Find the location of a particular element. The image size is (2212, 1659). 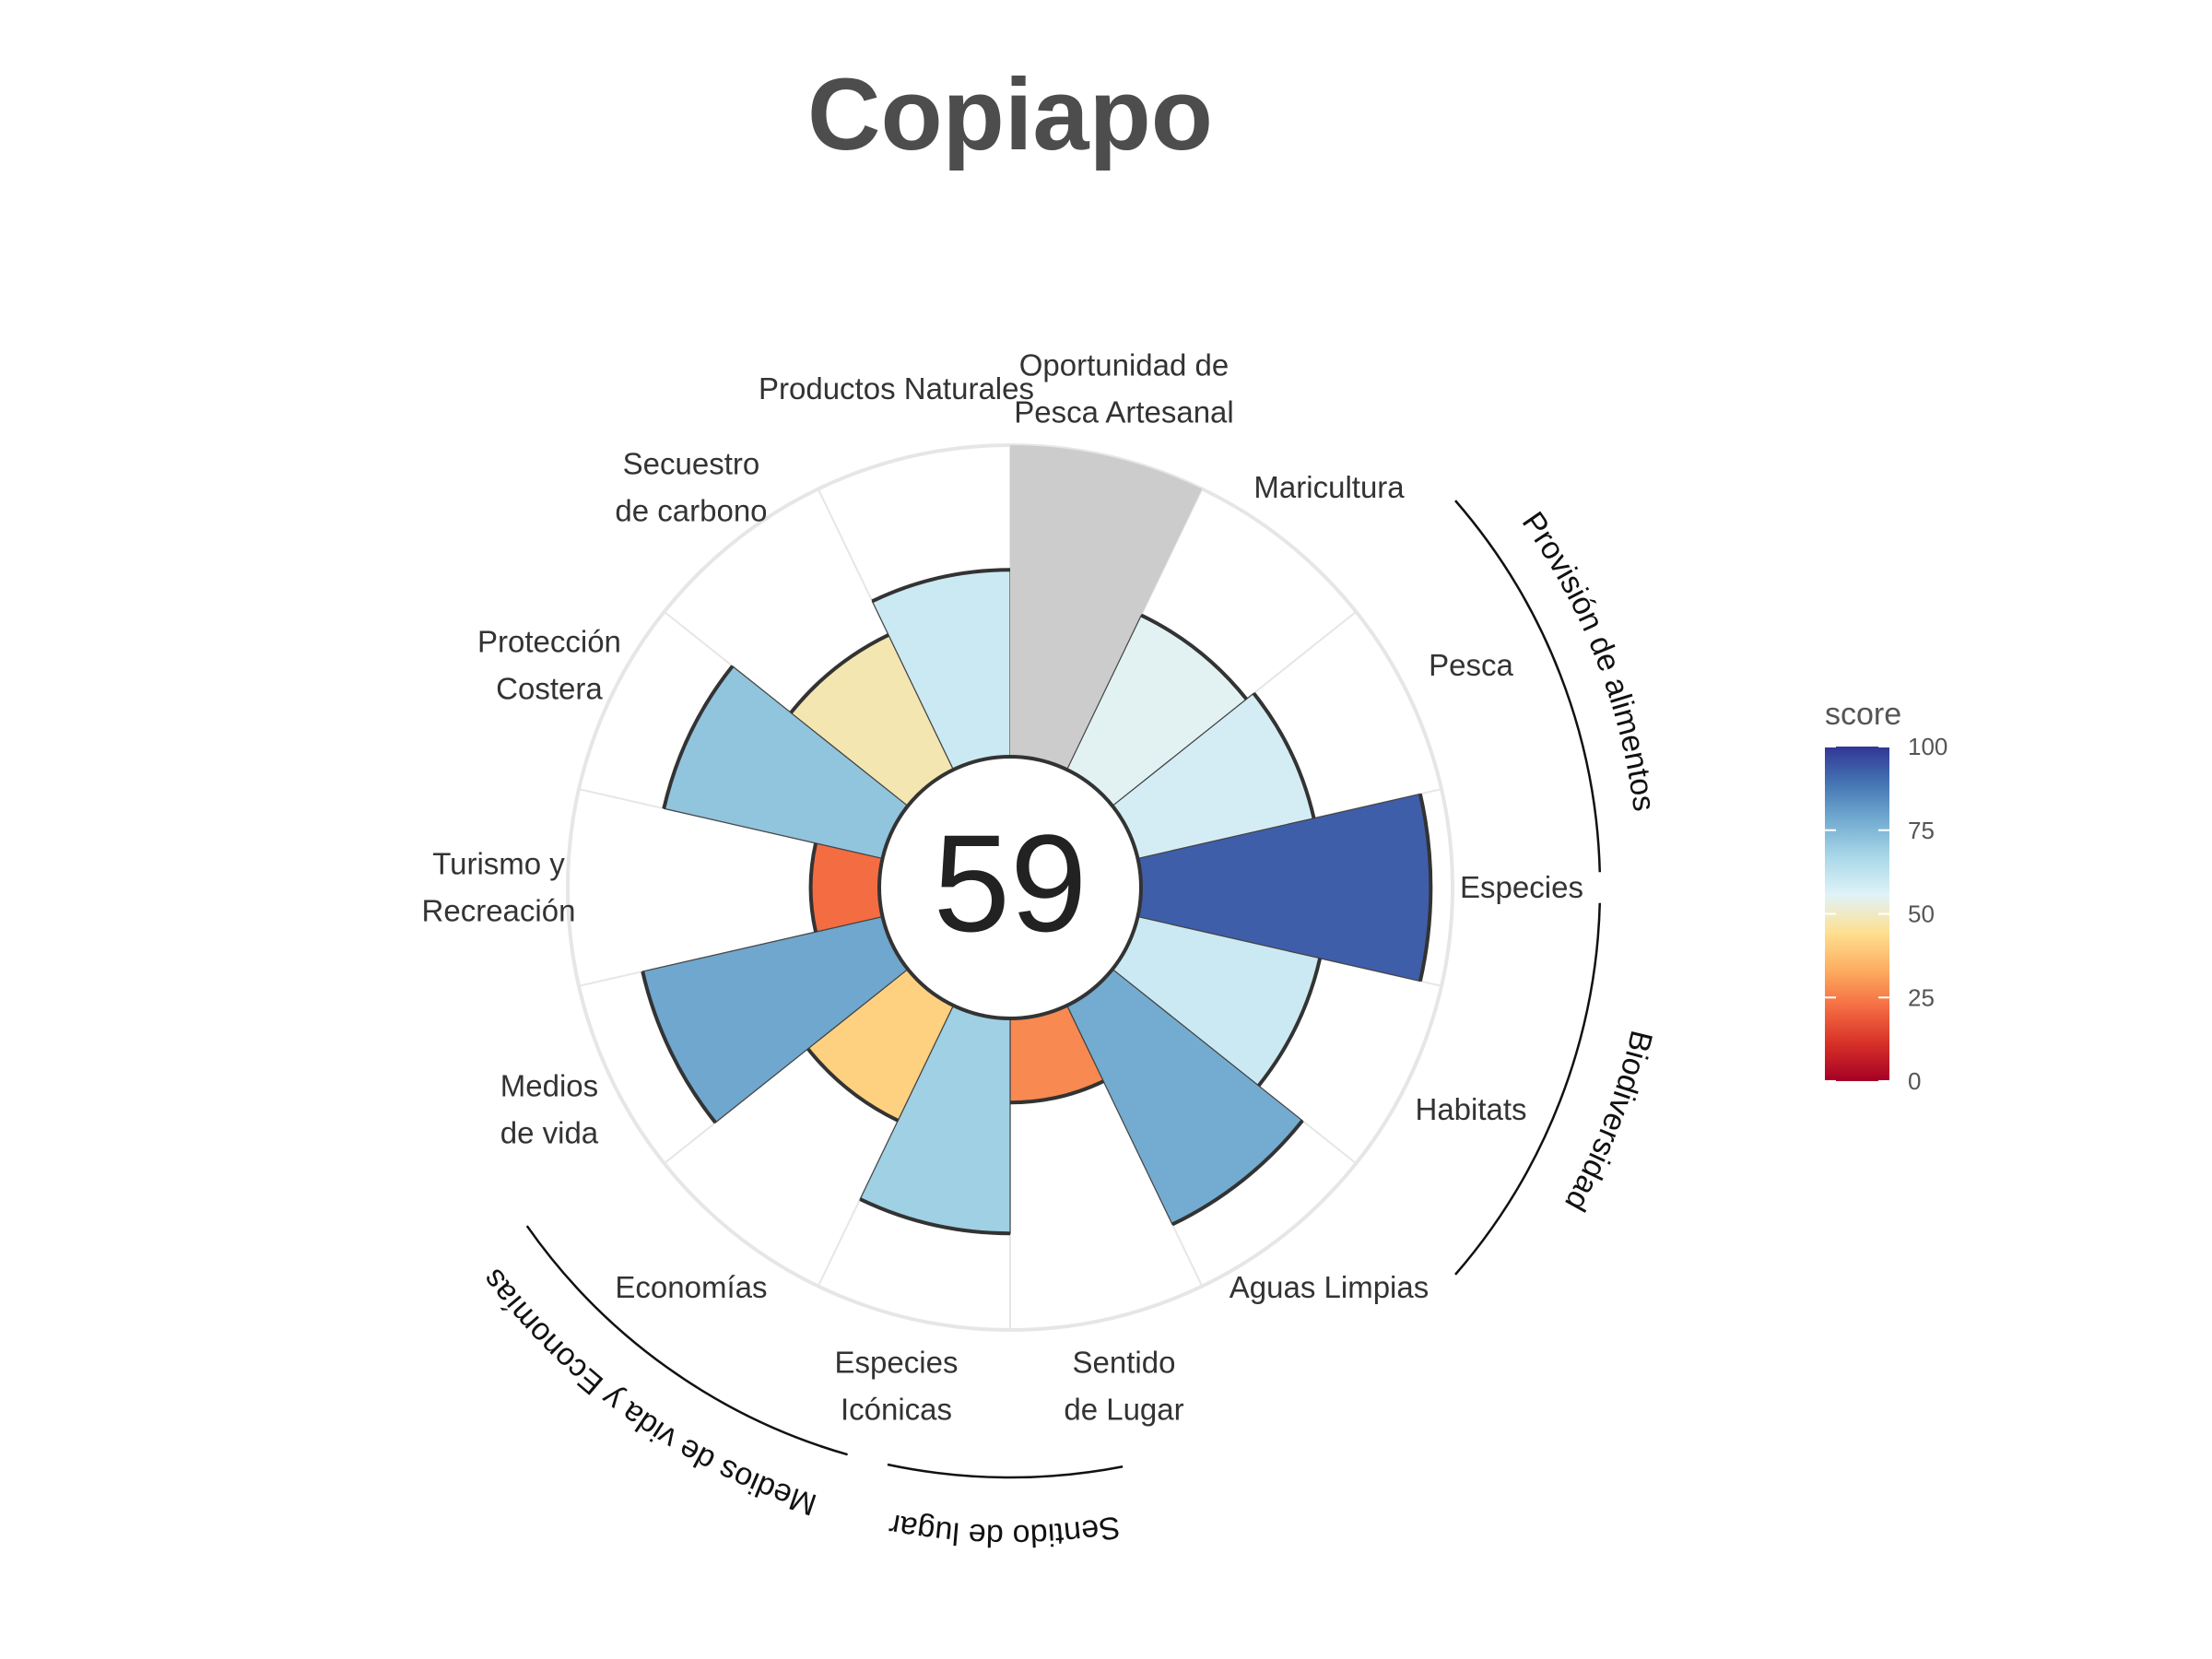

goal-label: Oportunidad de is located at coordinates (1124, 364).